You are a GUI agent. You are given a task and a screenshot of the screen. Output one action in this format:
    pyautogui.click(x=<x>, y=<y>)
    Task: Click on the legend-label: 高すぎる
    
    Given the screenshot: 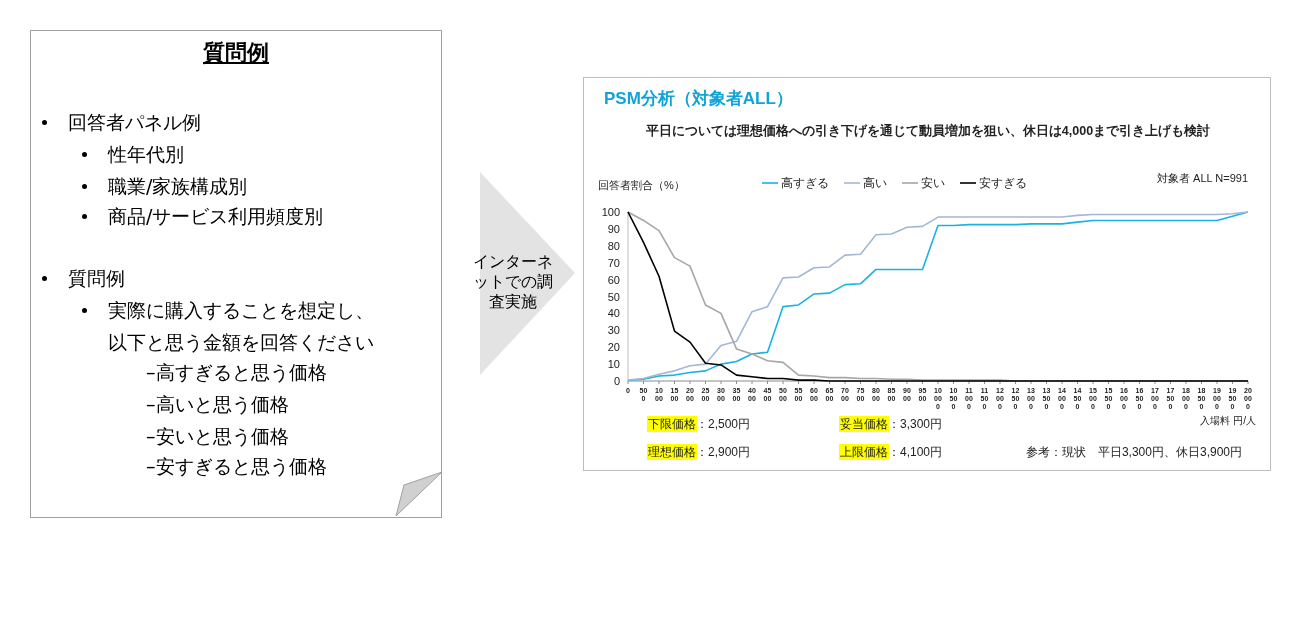 What is the action you would take?
    pyautogui.click(x=805, y=183)
    